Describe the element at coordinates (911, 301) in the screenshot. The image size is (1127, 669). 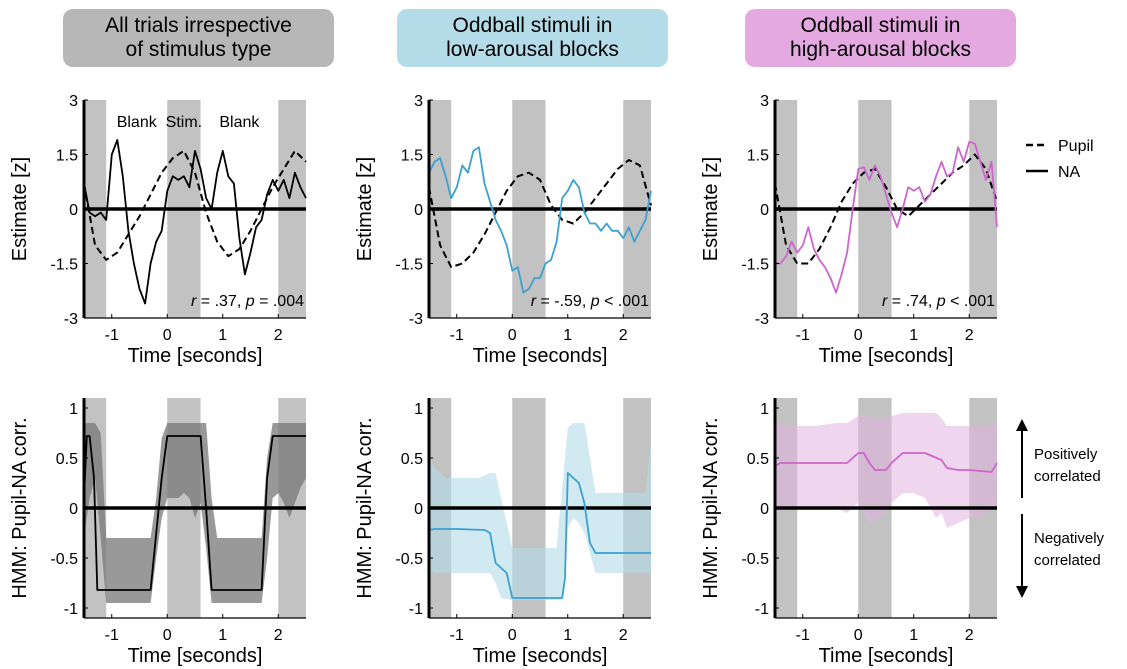
I see `stat-value: = .74,` at that location.